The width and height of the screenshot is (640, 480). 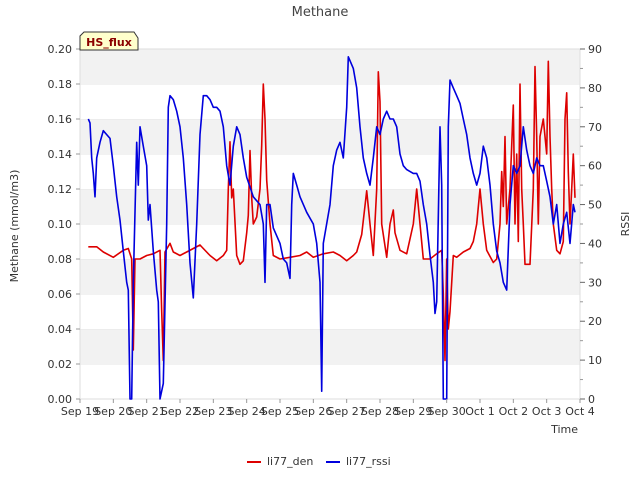 I want to click on x-tick-label: Sep 21, so click(x=147, y=411).